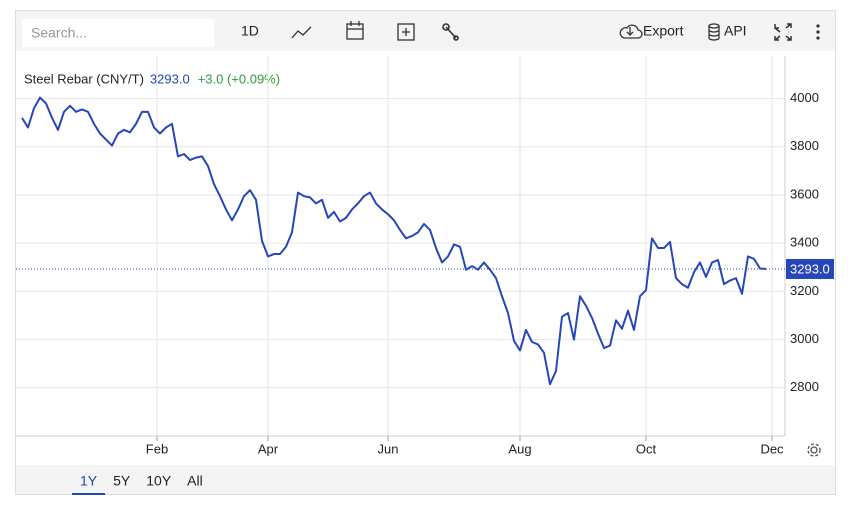  I want to click on interval-button: 1D, so click(250, 31).